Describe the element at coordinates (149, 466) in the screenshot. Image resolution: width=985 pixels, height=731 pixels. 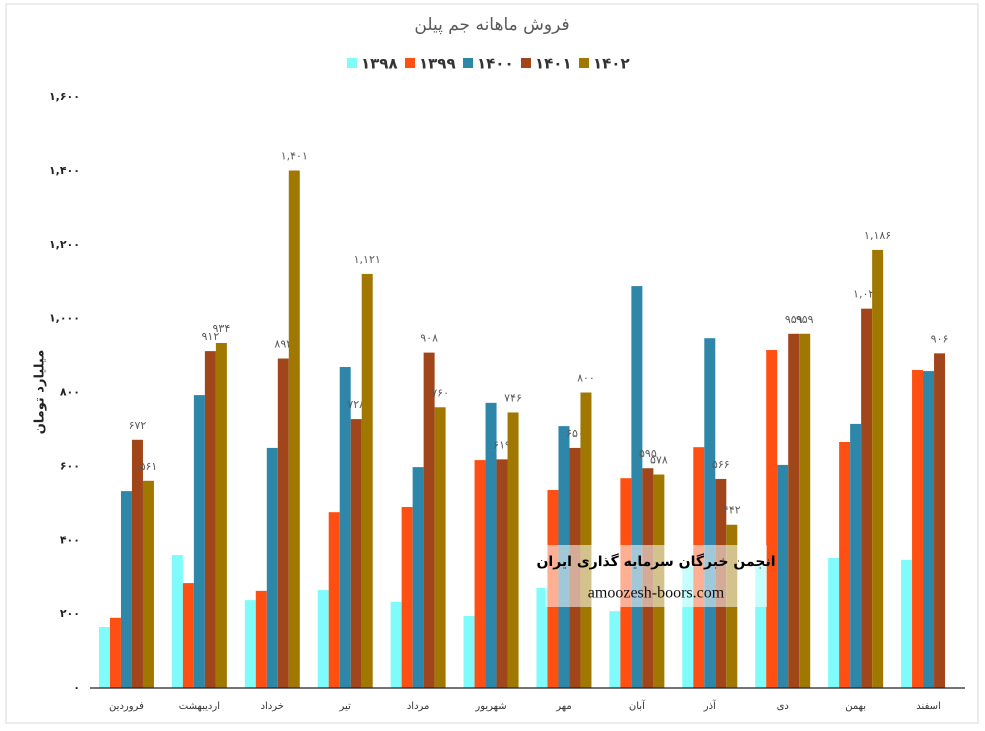
I see `data-label: ۵۶۱` at that location.